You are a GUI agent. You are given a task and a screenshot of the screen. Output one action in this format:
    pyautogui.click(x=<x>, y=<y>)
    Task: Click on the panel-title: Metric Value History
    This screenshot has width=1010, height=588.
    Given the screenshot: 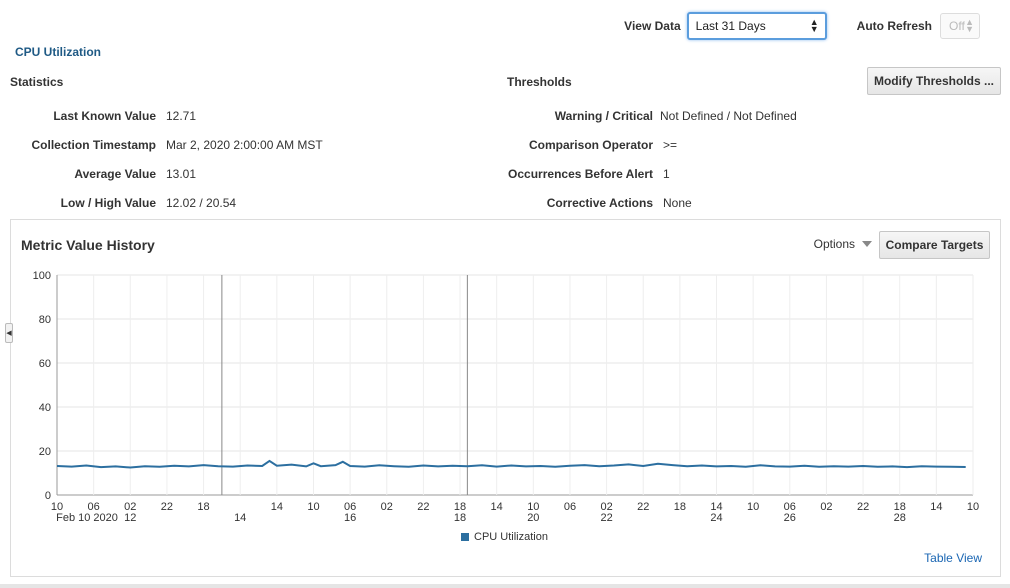 What is the action you would take?
    pyautogui.click(x=88, y=245)
    